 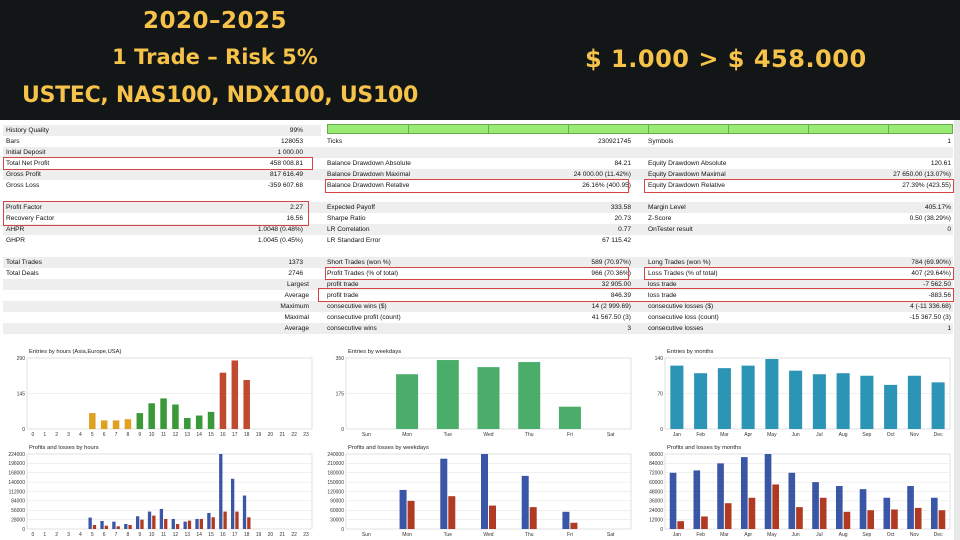 What do you see at coordinates (369, 174) in the screenshot?
I see `report-cell-c1l: Balance Drawdown Maximal` at bounding box center [369, 174].